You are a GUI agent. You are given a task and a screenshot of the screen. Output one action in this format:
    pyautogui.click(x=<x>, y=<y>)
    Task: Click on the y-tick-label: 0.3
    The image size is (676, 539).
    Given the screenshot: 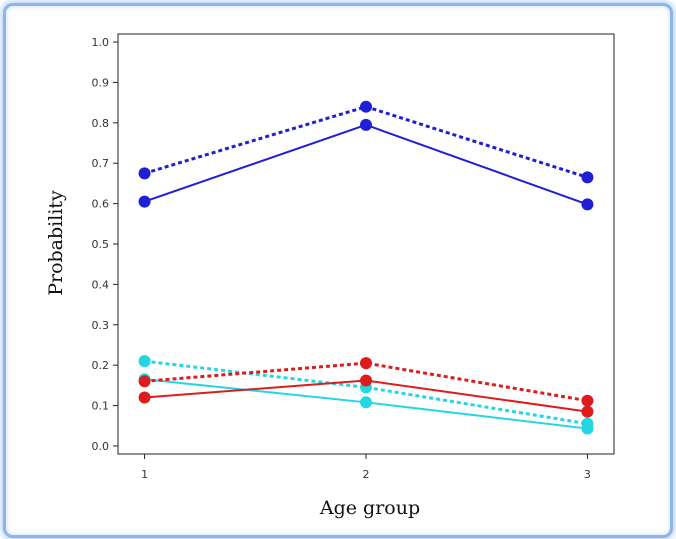 What is the action you would take?
    pyautogui.click(x=101, y=325)
    